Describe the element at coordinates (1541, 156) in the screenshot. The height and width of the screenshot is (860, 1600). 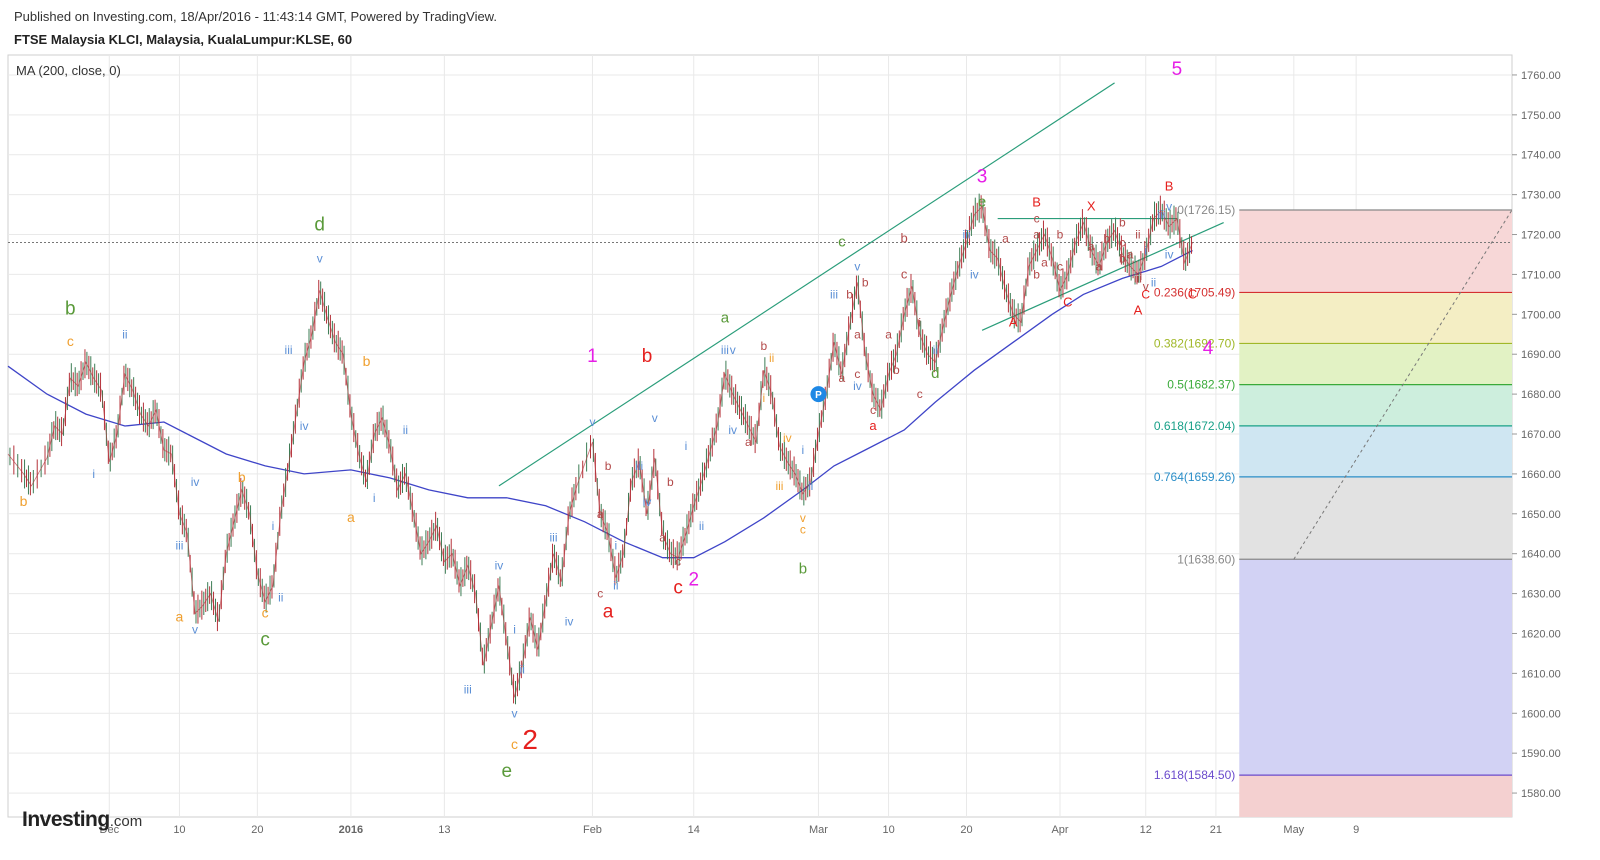
I see `y-tick-label: 1740.00` at that location.